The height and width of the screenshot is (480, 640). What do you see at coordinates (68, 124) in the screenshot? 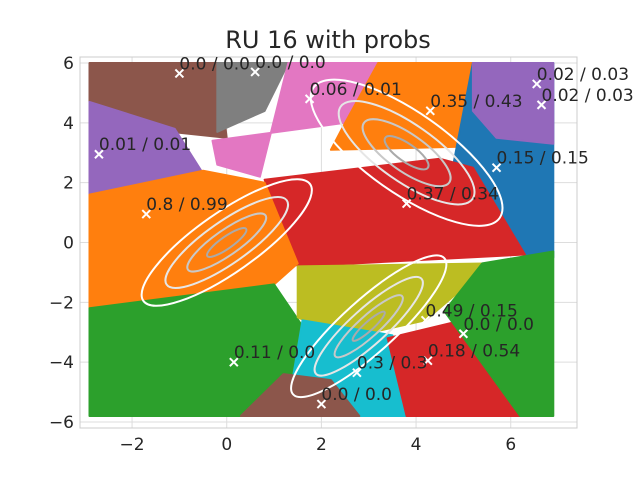
I see `y-tick-label: 4` at bounding box center [68, 124].